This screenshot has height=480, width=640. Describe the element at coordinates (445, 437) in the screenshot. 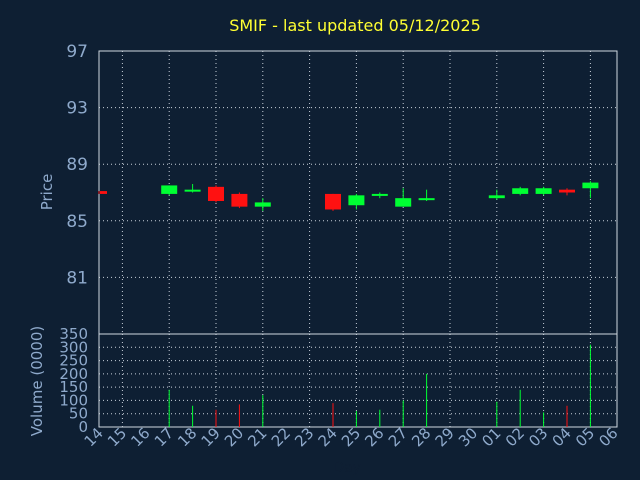

I see `x-tick-label: 29` at that location.